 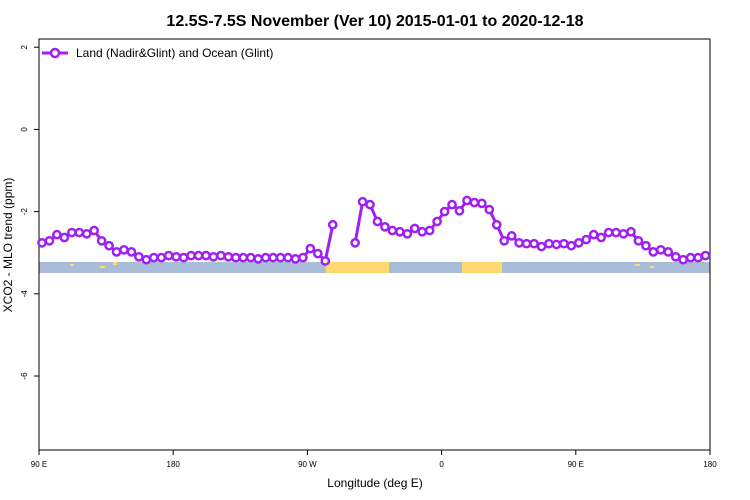 I want to click on y-tick-label: 2, so click(x=24, y=46).